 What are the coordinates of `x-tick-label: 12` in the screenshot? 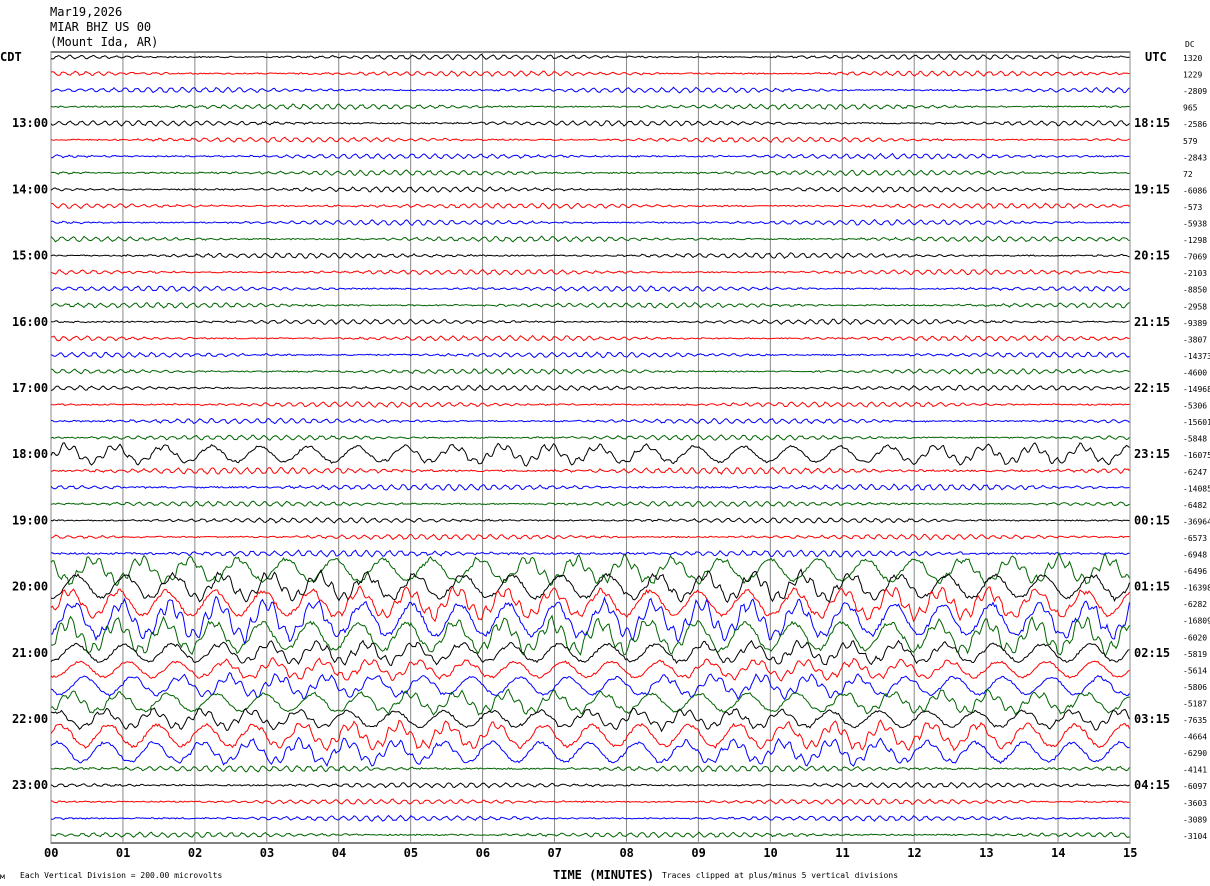 It's located at (914, 853).